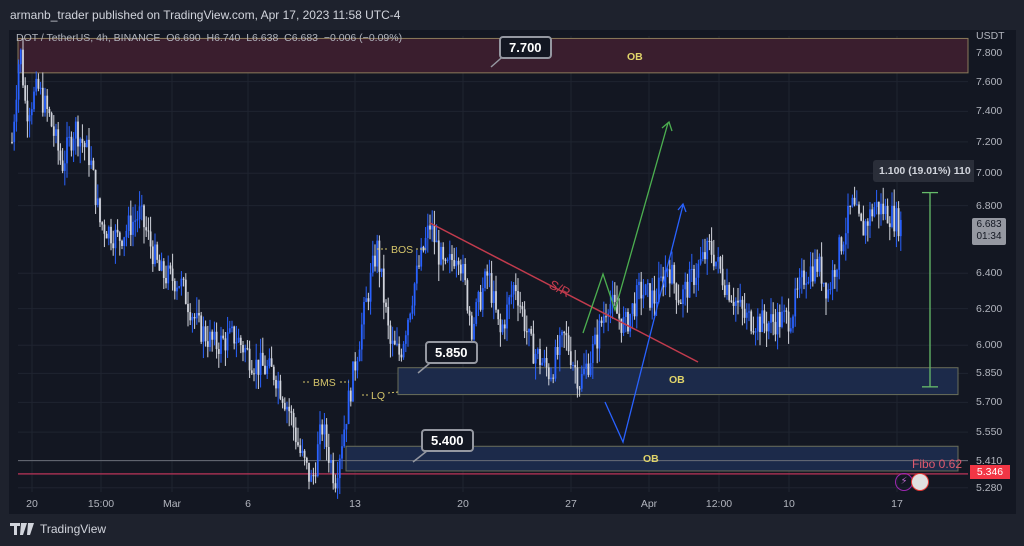 This screenshot has height=546, width=1024. Describe the element at coordinates (789, 504) in the screenshot. I see `time-tick: 10` at that location.